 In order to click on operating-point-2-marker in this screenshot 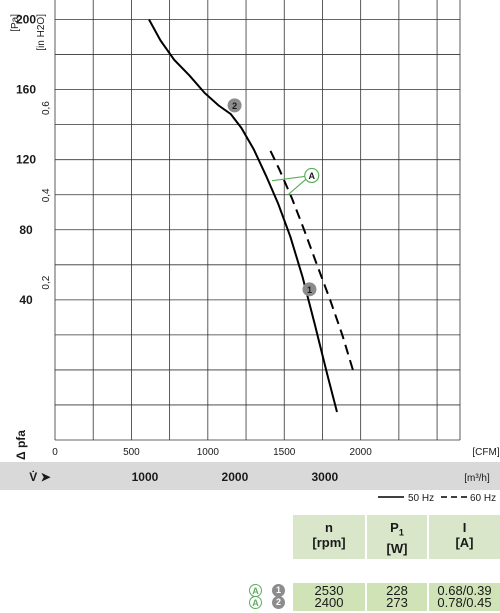, I will do `click(234, 105)`.